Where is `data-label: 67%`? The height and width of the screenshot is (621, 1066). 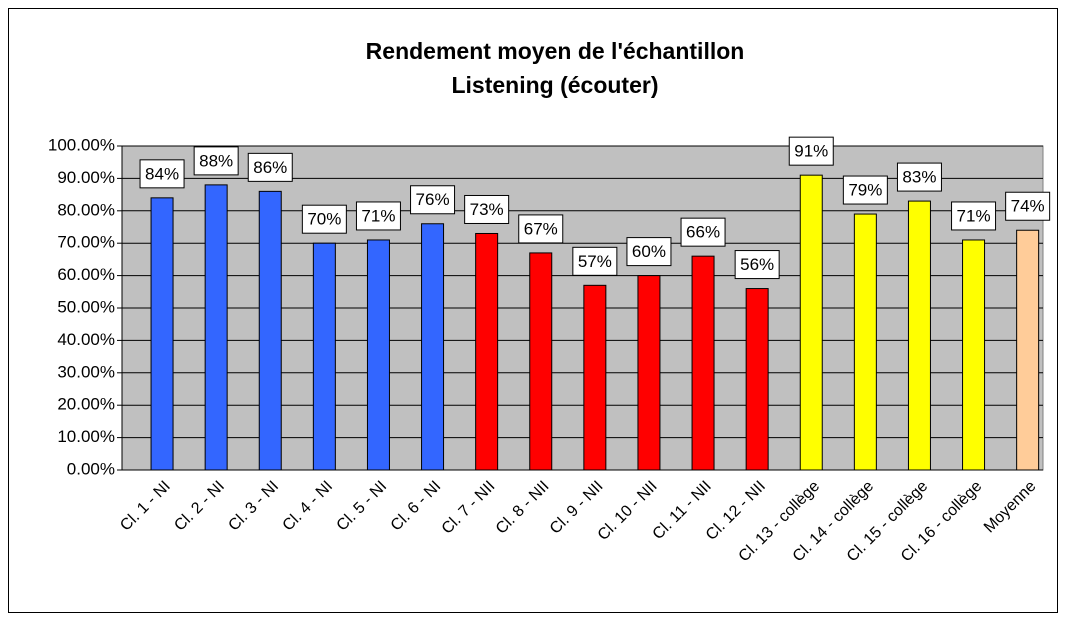 data-label: 67% is located at coordinates (541, 228).